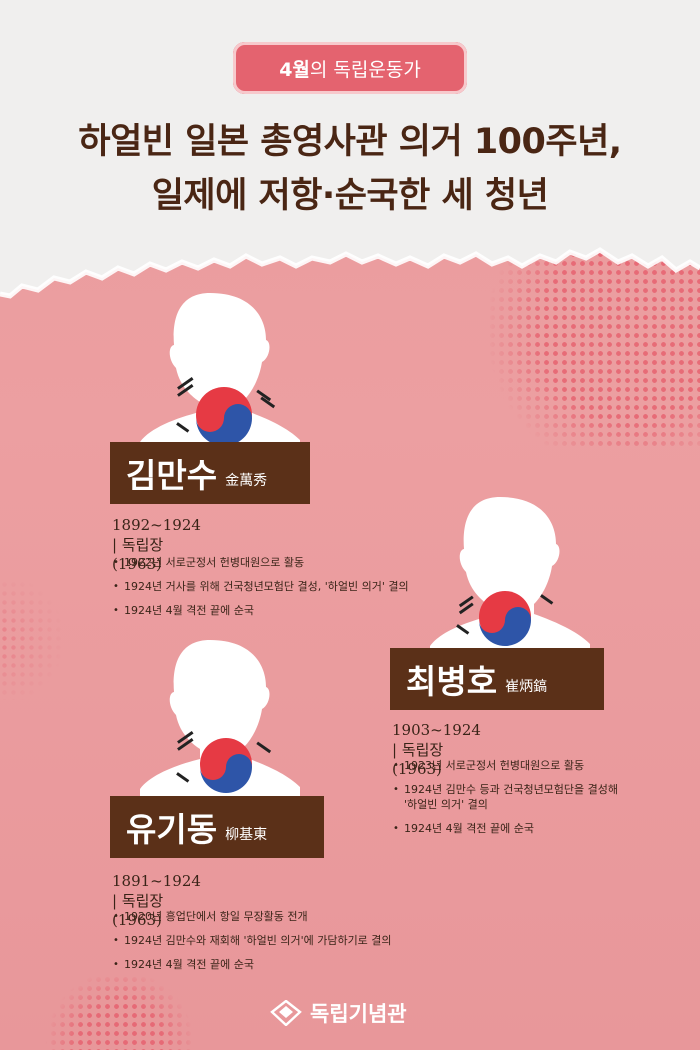 The width and height of the screenshot is (700, 1050). Describe the element at coordinates (350, 142) in the screenshot. I see `title-line-1: 하얼빈 일본 총영사관 의거 100주년,` at that location.